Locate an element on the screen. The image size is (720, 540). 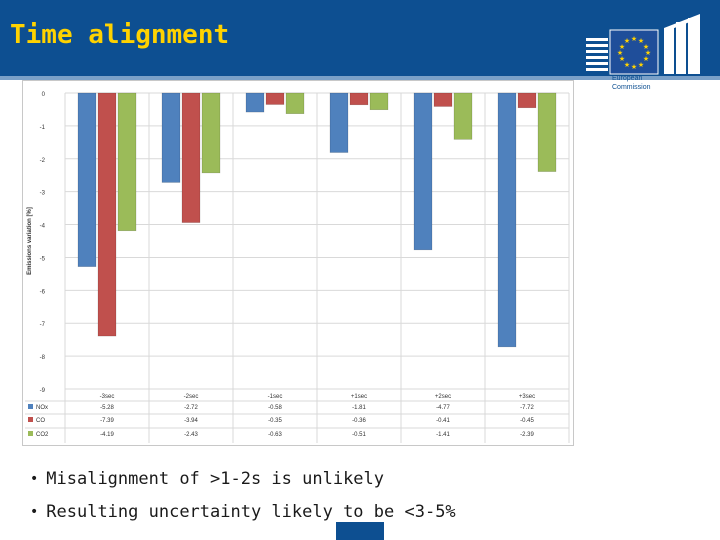
y-tick-label: -6 is located at coordinates (43, 292).